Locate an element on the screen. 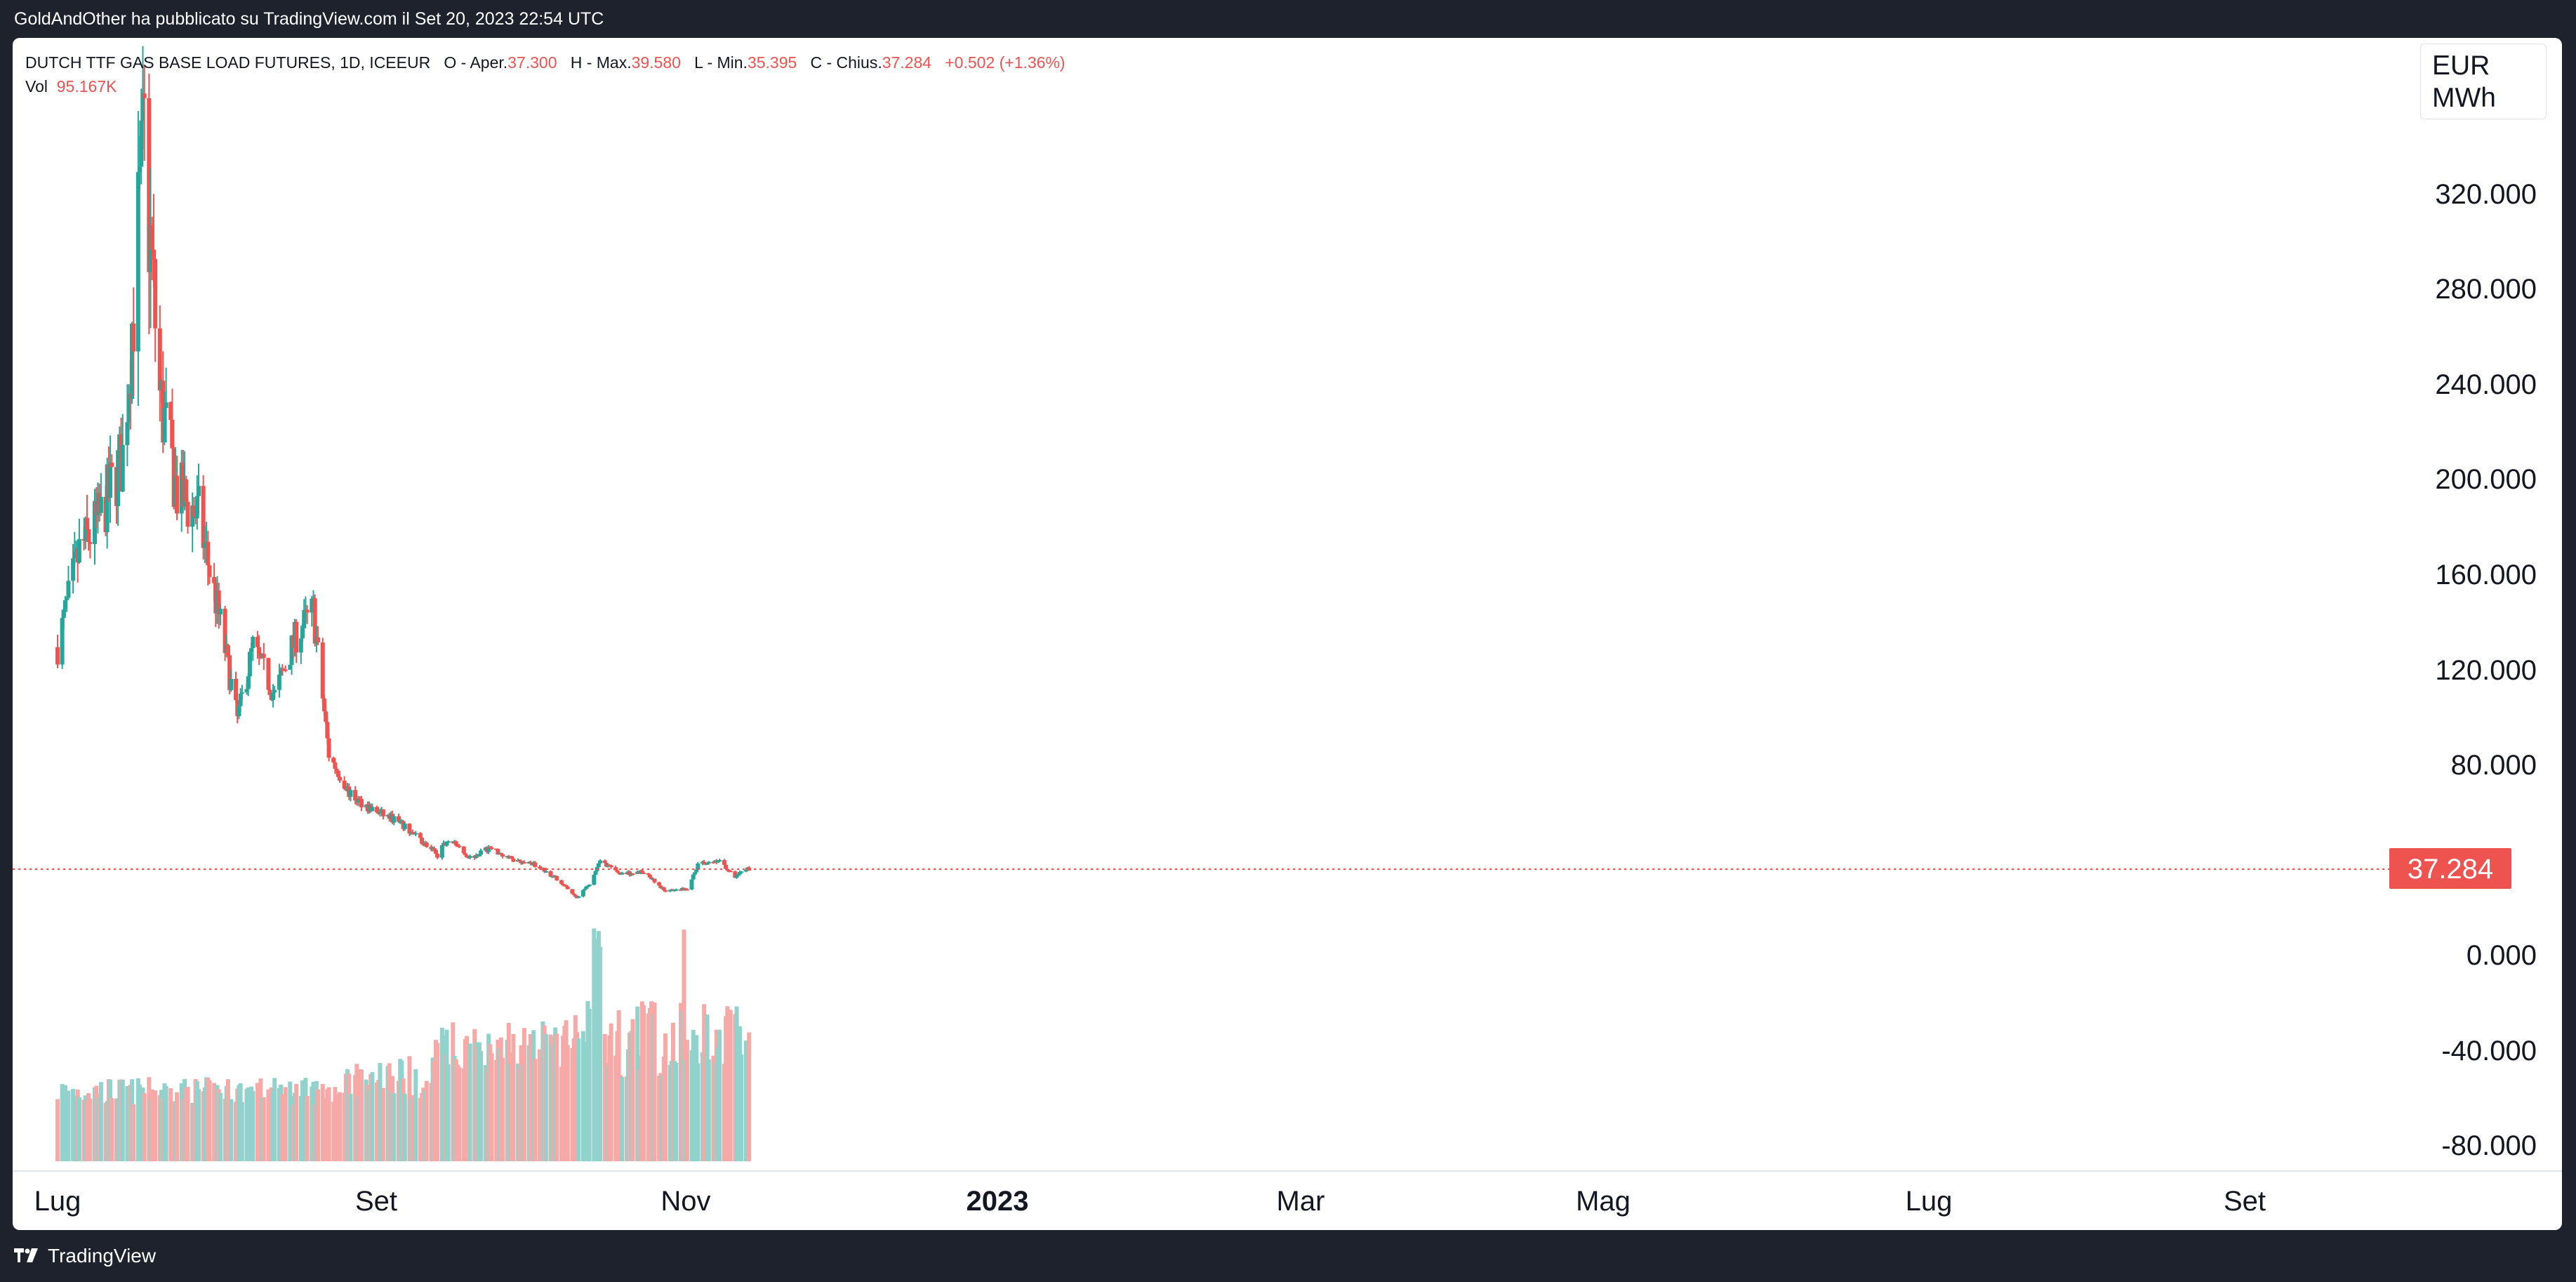 Image resolution: width=2576 pixels, height=1282 pixels. price-unit-box: EUR MWh is located at coordinates (2484, 81).